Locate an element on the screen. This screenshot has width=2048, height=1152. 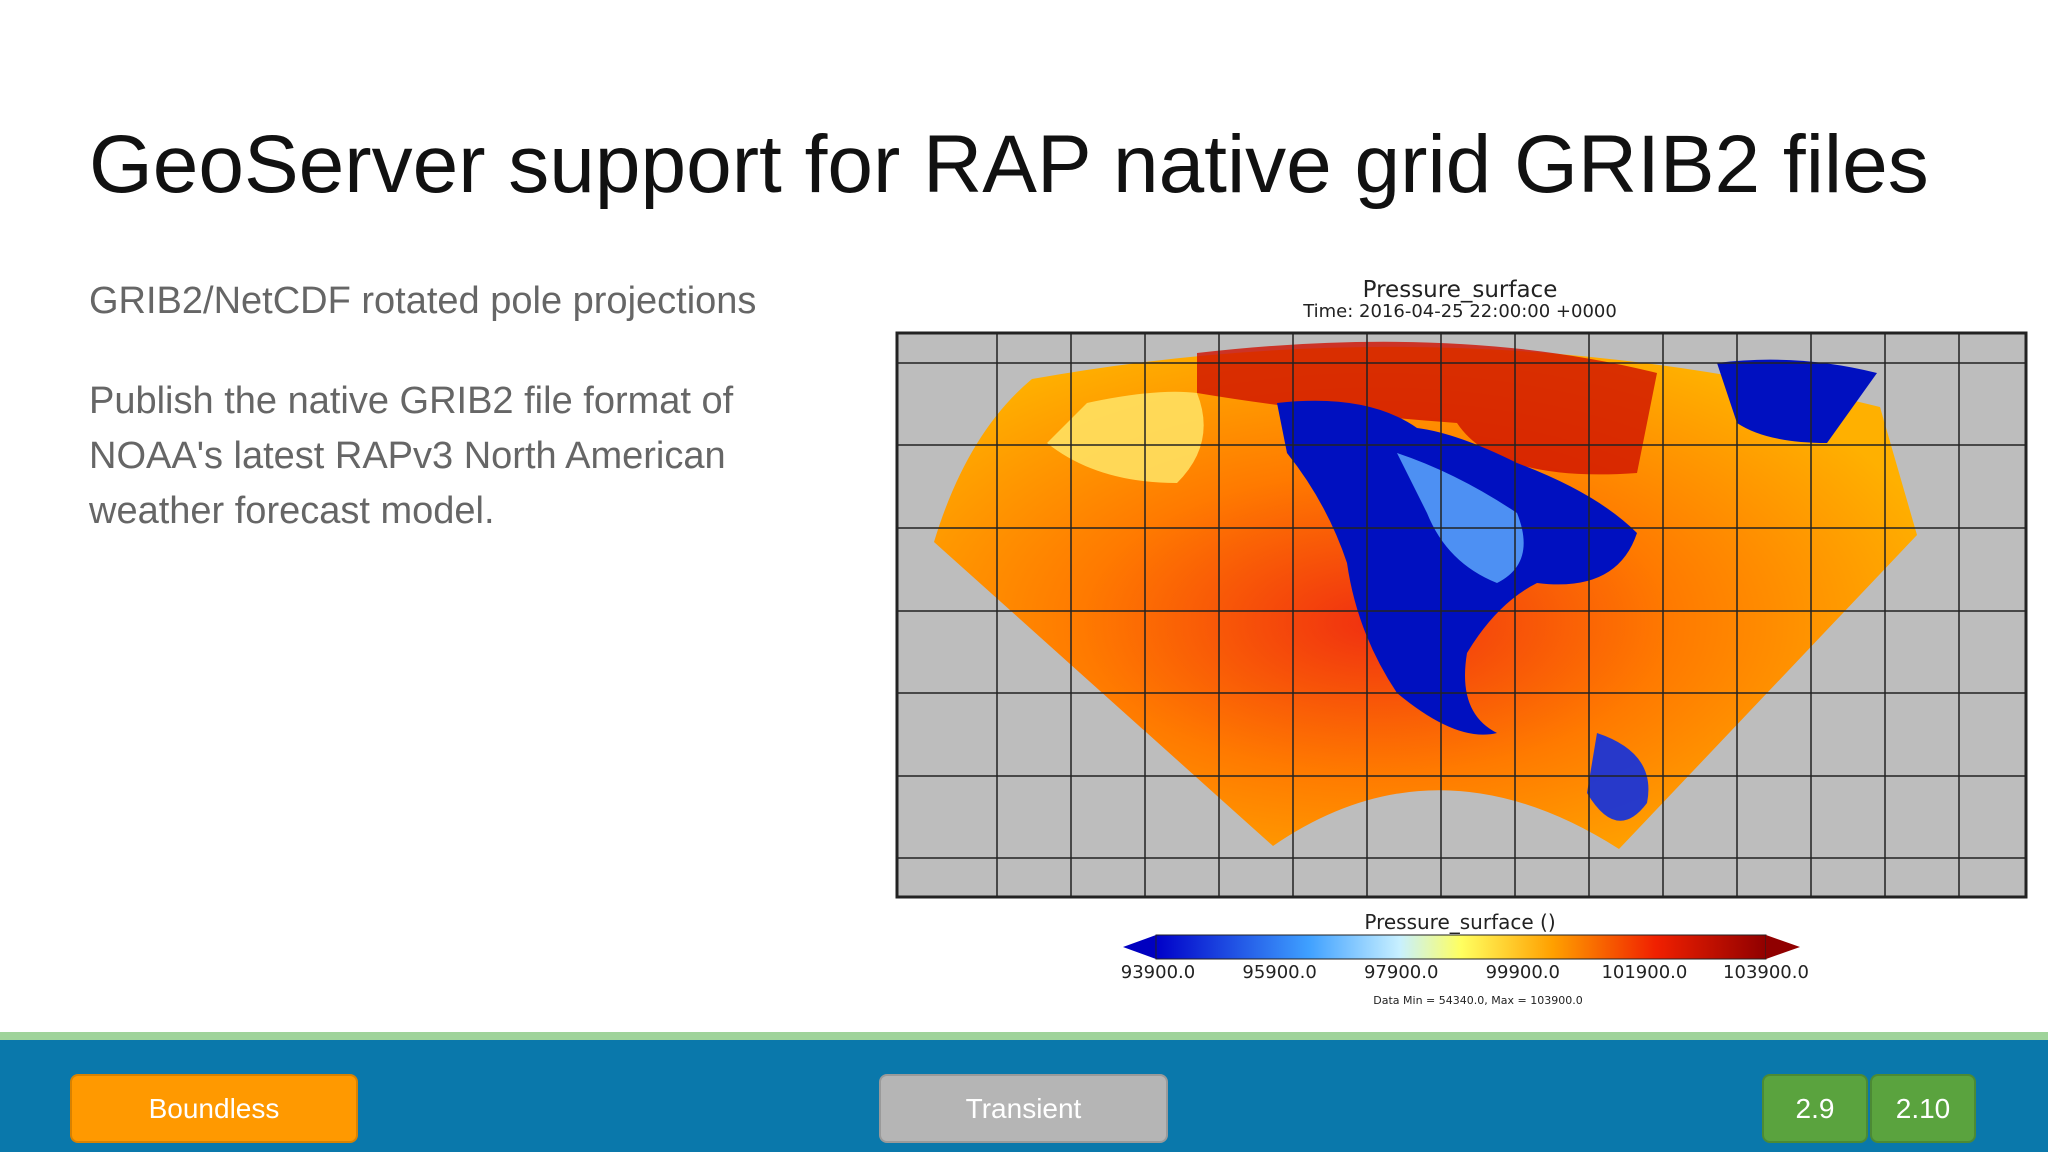
boundless-button: Boundless is located at coordinates (214, 1108).